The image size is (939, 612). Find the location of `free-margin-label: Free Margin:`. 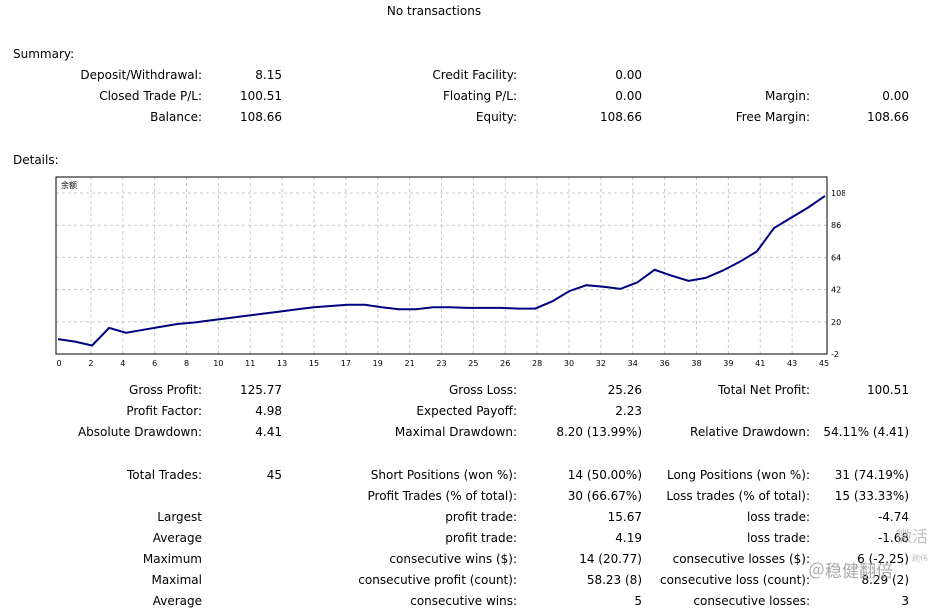

free-margin-label: Free Margin: is located at coordinates (772, 117).